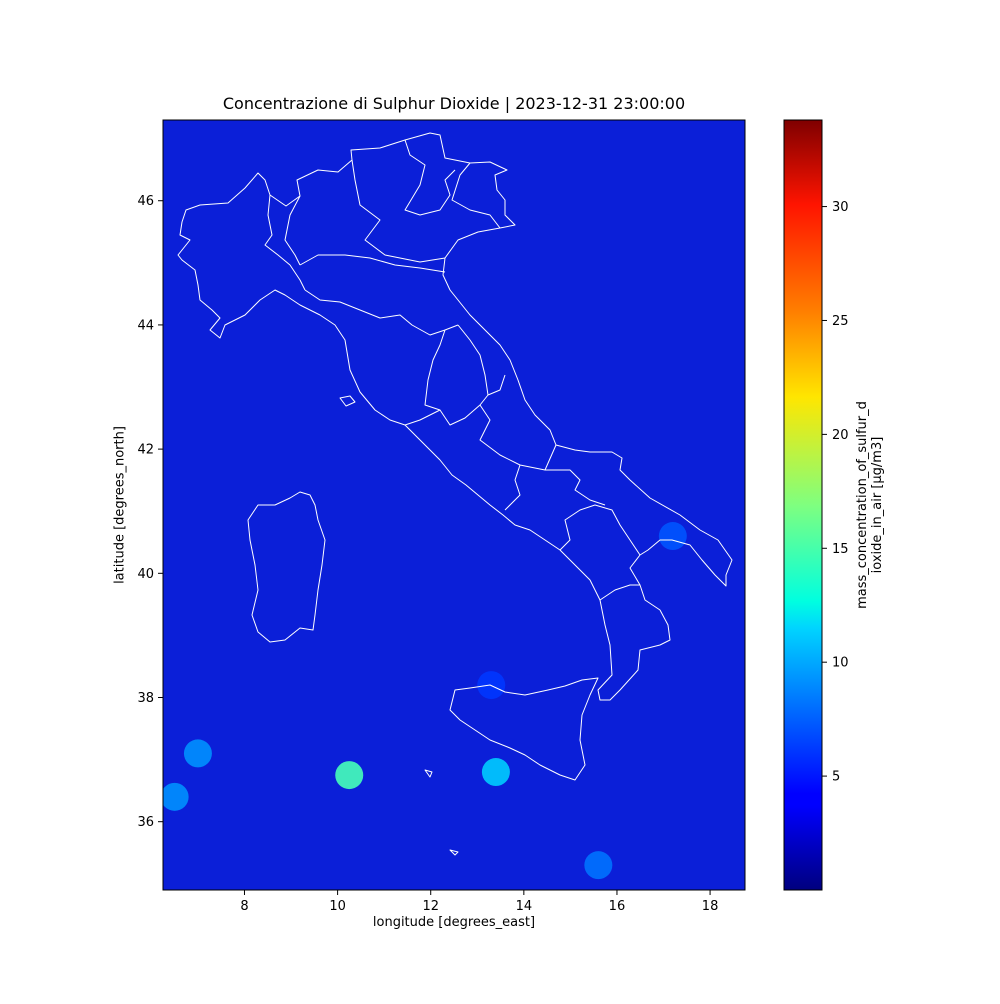 The width and height of the screenshot is (1000, 1004). Describe the element at coordinates (454, 922) in the screenshot. I see `x-axis-label: longitude [degrees_east]` at that location.